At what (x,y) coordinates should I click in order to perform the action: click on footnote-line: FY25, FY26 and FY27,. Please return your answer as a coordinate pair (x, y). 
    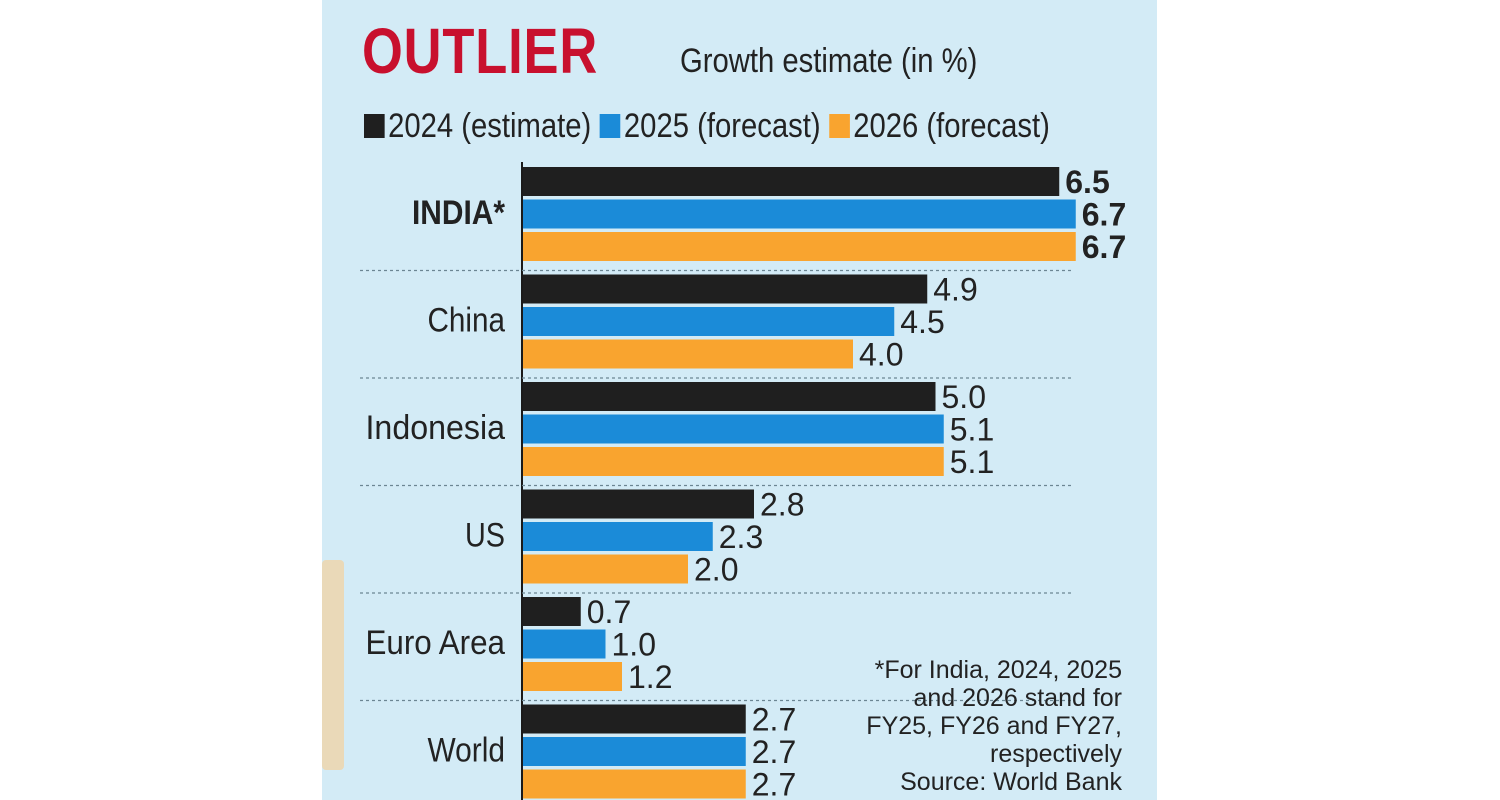
    Looking at the image, I should click on (994, 726).